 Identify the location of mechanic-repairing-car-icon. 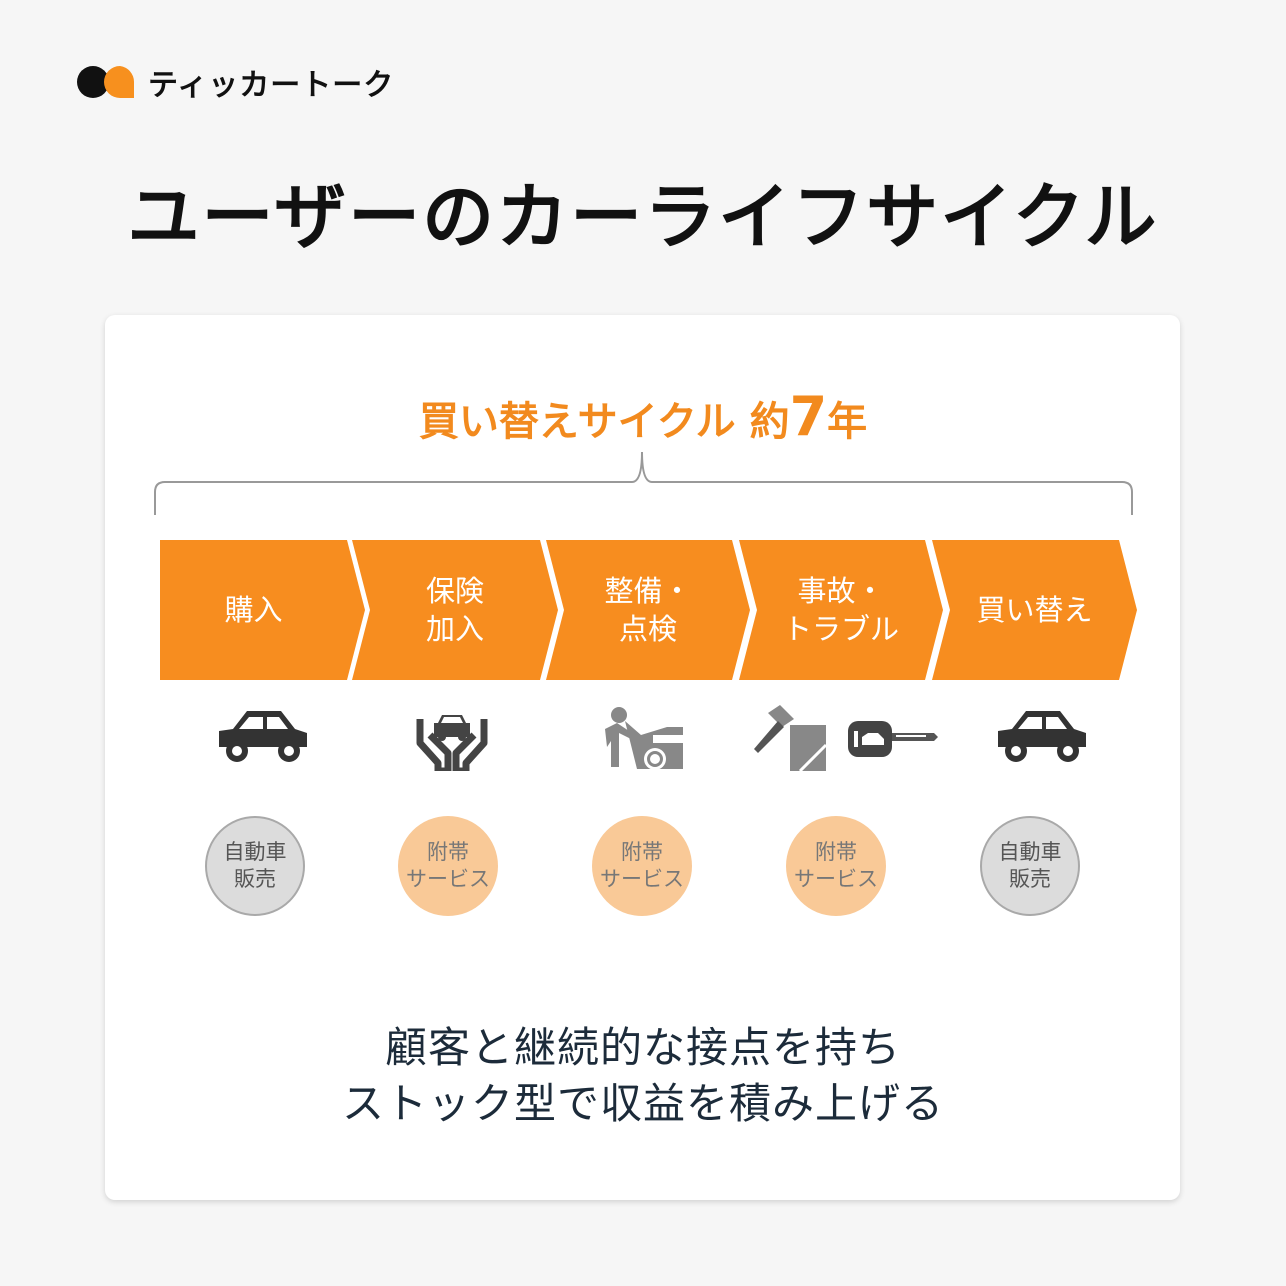
(642, 740).